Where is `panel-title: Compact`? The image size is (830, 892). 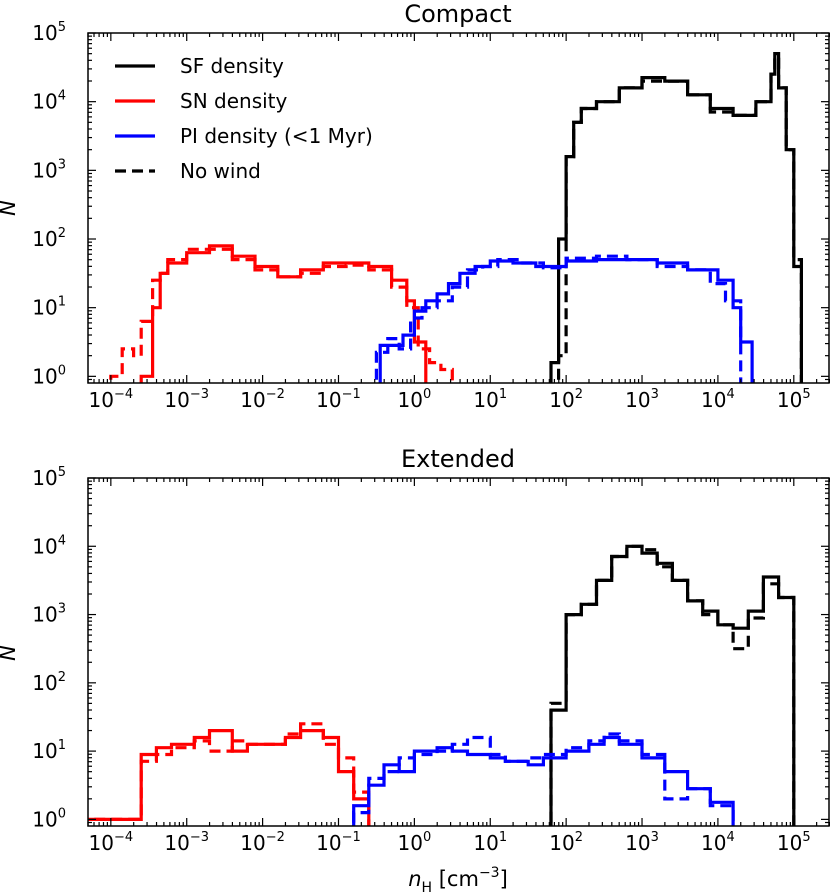 panel-title: Compact is located at coordinates (457, 14).